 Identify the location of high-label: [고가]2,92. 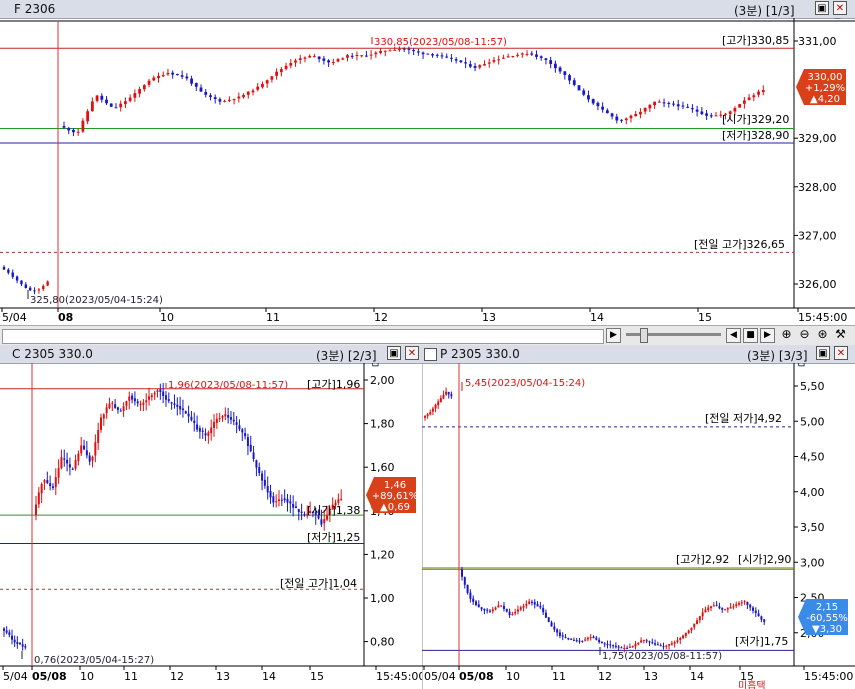
(702, 559).